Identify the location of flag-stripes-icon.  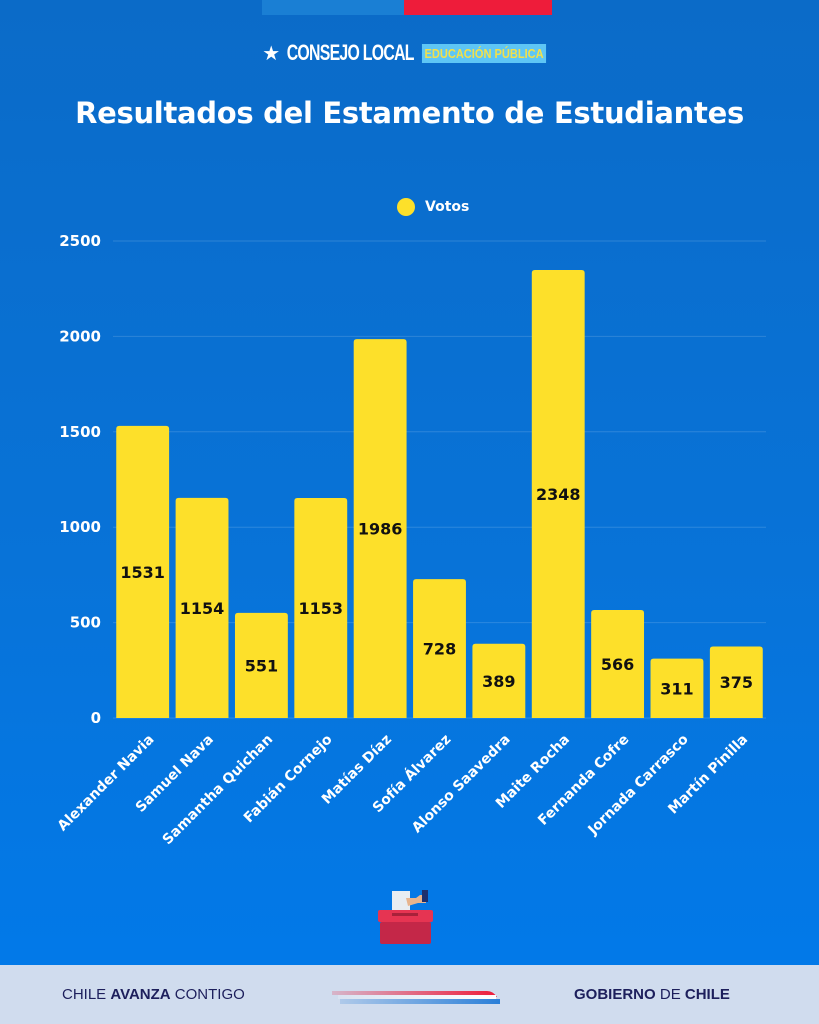
(416, 997).